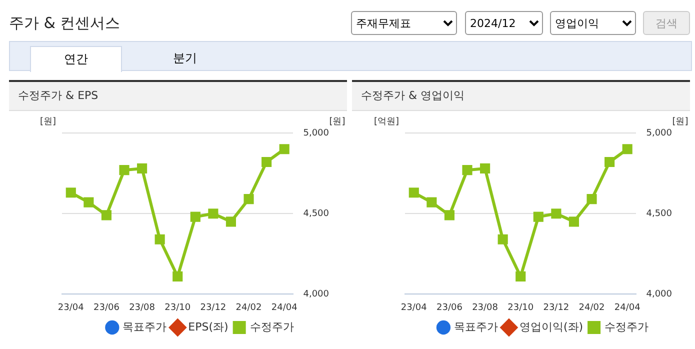  I want to click on chart-title: 수정주가 & 영업이익, so click(521, 96).